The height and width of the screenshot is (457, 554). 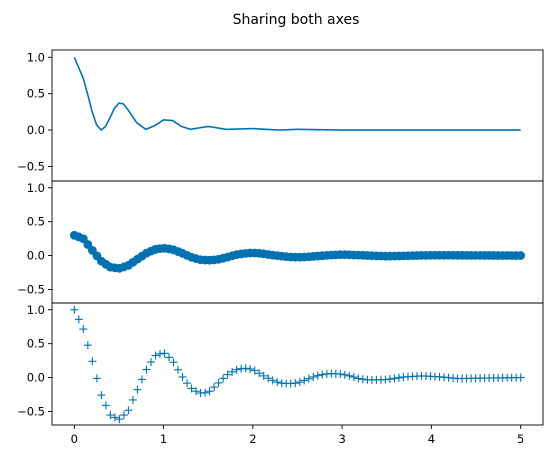 I want to click on chart-title: Sharing both axes, so click(x=296, y=20).